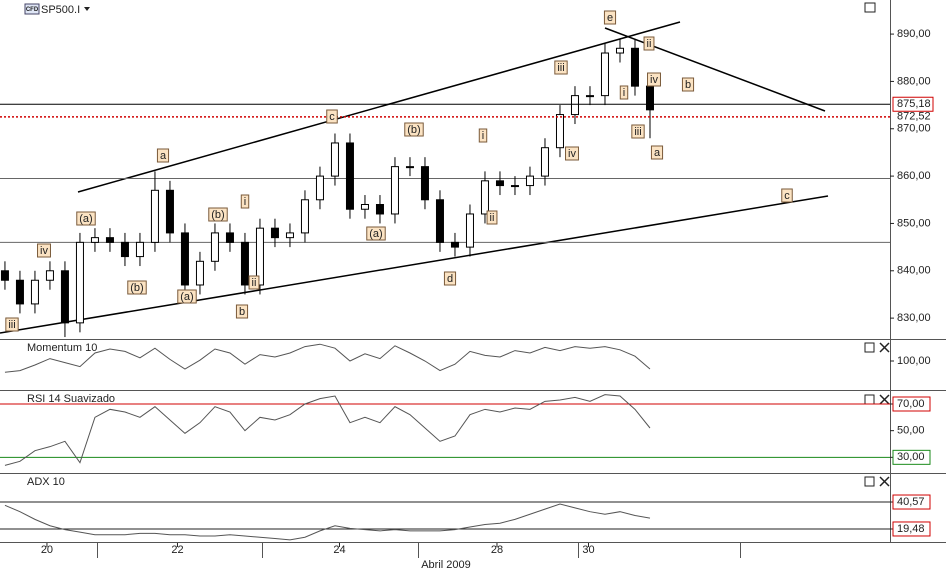 This screenshot has height=575, width=946. I want to click on x-tick-label: 22, so click(177, 550).